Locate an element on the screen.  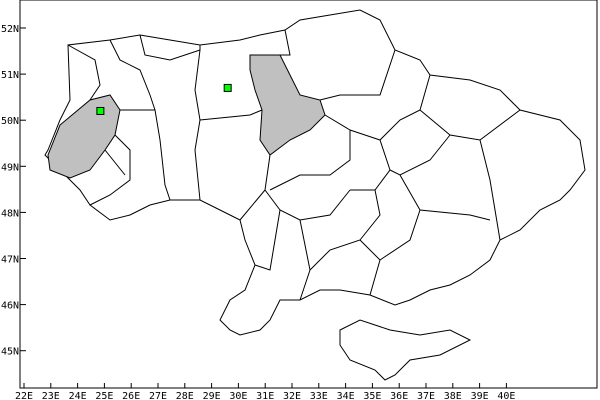
region-zhytomyr is located at coordinates (287, 105).